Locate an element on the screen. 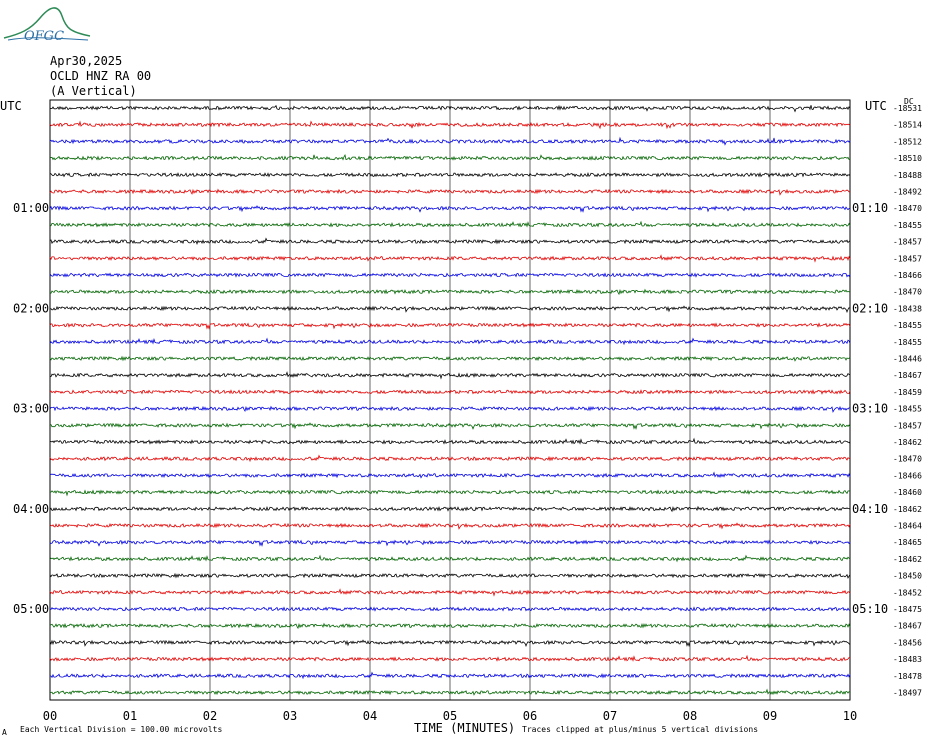 The width and height of the screenshot is (930, 744). right-time-label: 05:10 is located at coordinates (870, 609).